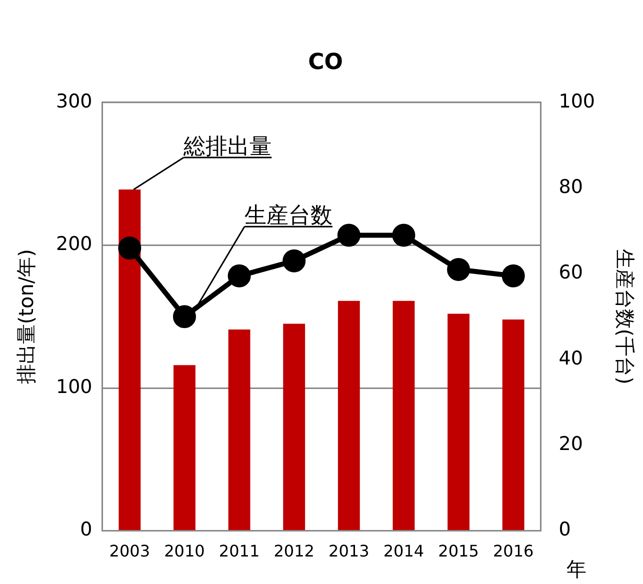 The width and height of the screenshot is (643, 584). Describe the element at coordinates (403, 551) in the screenshot. I see `x-tick-label: 2014` at that location.